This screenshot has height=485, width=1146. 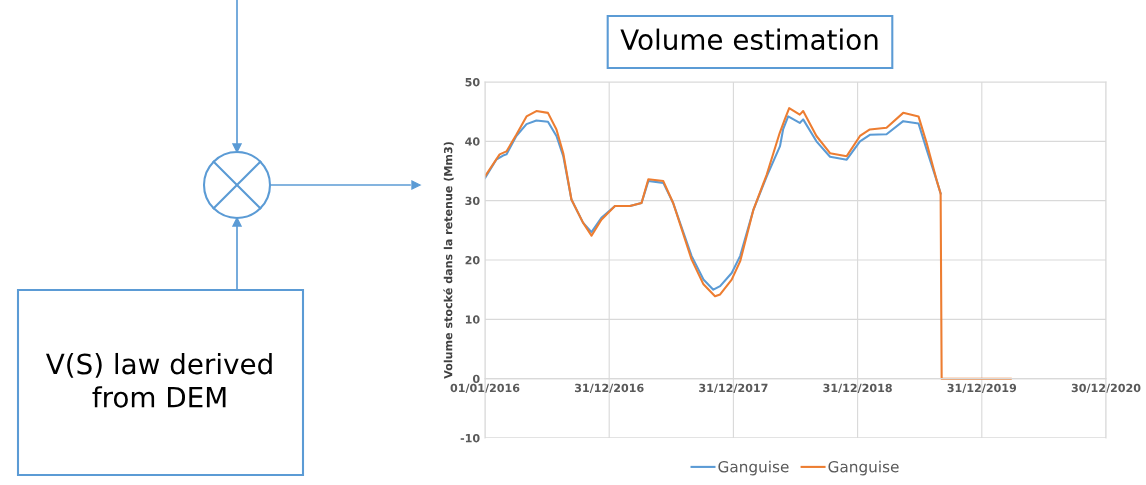 What do you see at coordinates (472, 141) in the screenshot?
I see `y-tick-label: 40` at bounding box center [472, 141].